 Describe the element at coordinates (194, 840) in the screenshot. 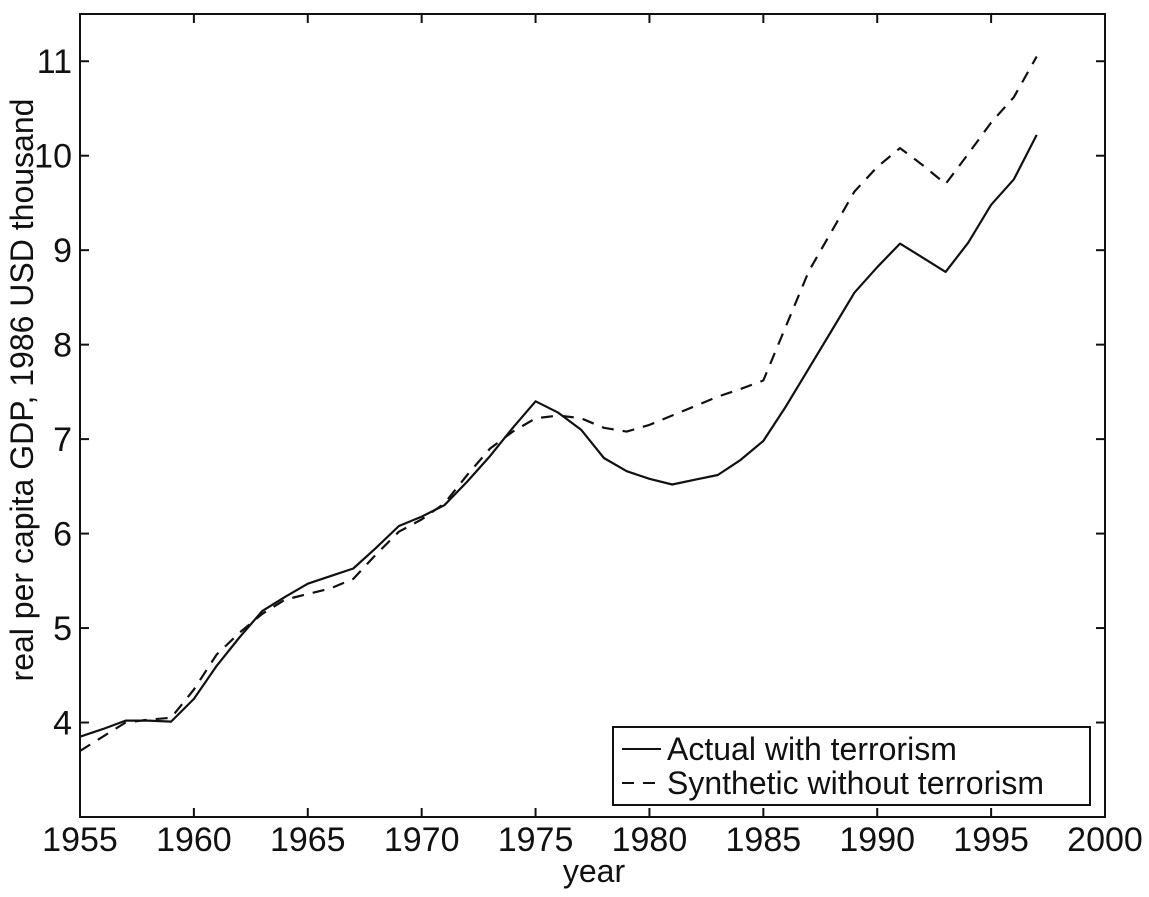

I see `x-tick-label: 1960` at that location.